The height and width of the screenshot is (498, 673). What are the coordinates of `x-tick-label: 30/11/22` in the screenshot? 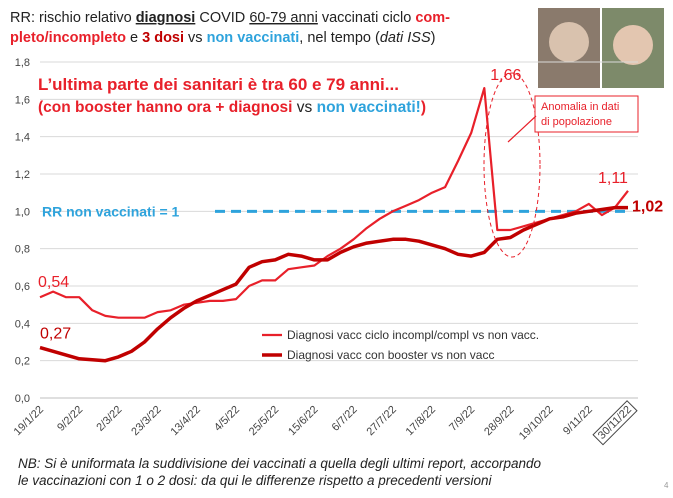 It's located at (615, 423).